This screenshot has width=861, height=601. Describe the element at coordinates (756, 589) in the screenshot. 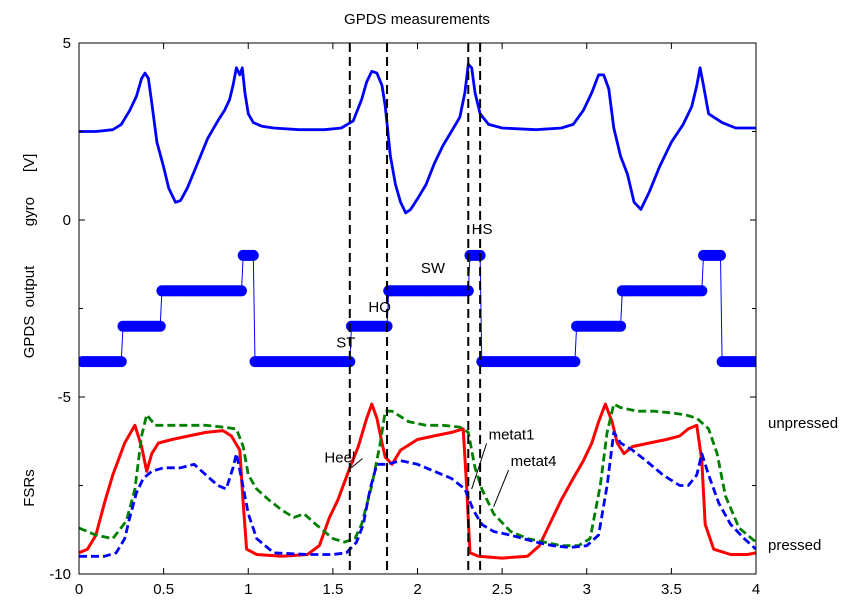

I see `x-tick-label: 4` at that location.